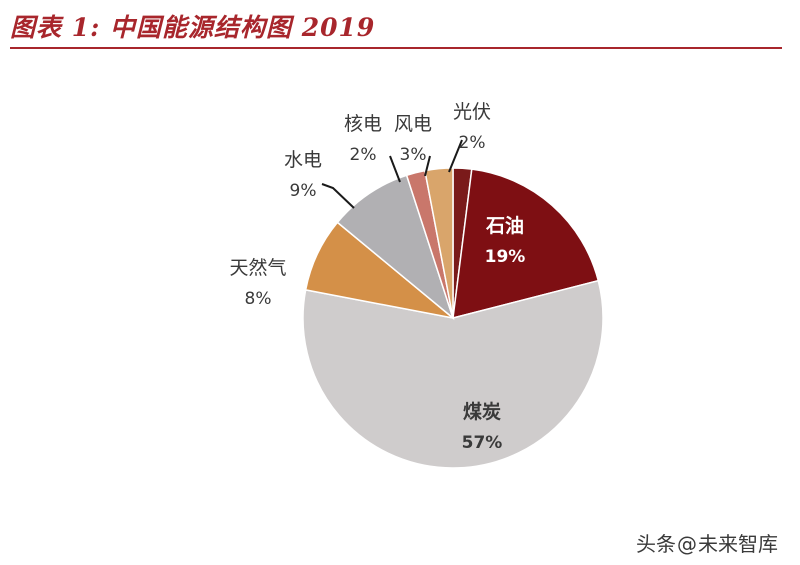 This screenshot has width=800, height=565. What do you see at coordinates (656, 544) in the screenshot?
I see `watermark-prefix: 头条` at bounding box center [656, 544].